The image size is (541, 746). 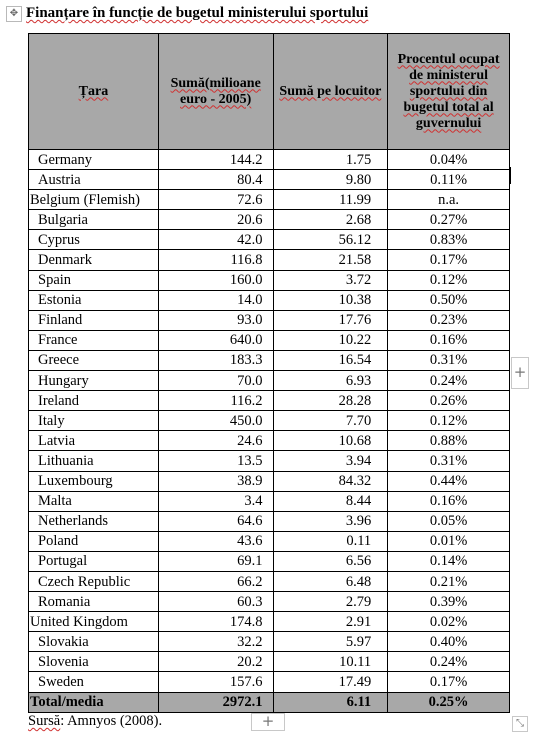 I want to click on per-capita-cell: 8.44, so click(x=330, y=501).